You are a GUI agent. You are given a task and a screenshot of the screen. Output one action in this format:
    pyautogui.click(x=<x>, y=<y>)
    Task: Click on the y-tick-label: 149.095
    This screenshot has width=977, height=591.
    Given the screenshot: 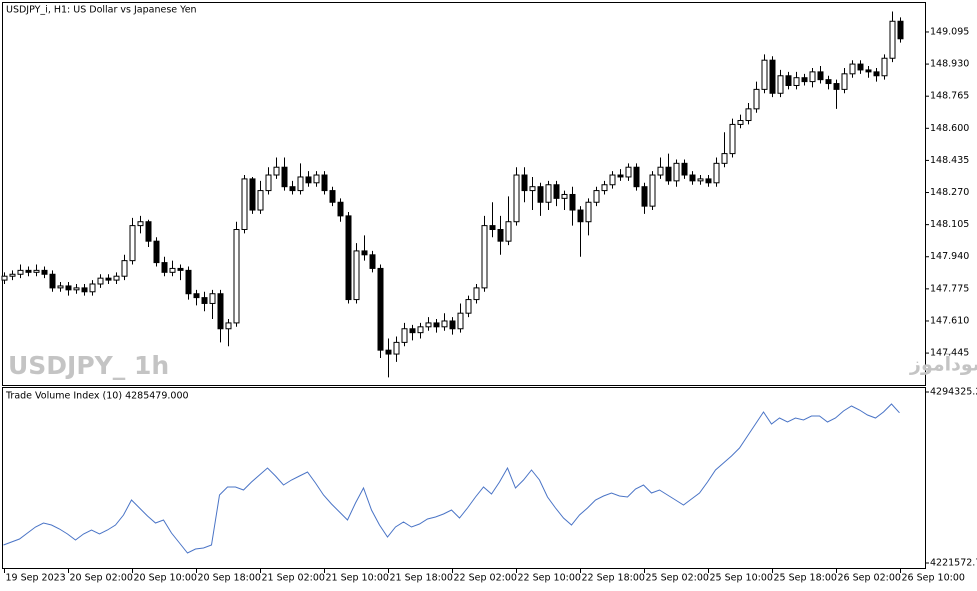 What is the action you would take?
    pyautogui.click(x=949, y=31)
    